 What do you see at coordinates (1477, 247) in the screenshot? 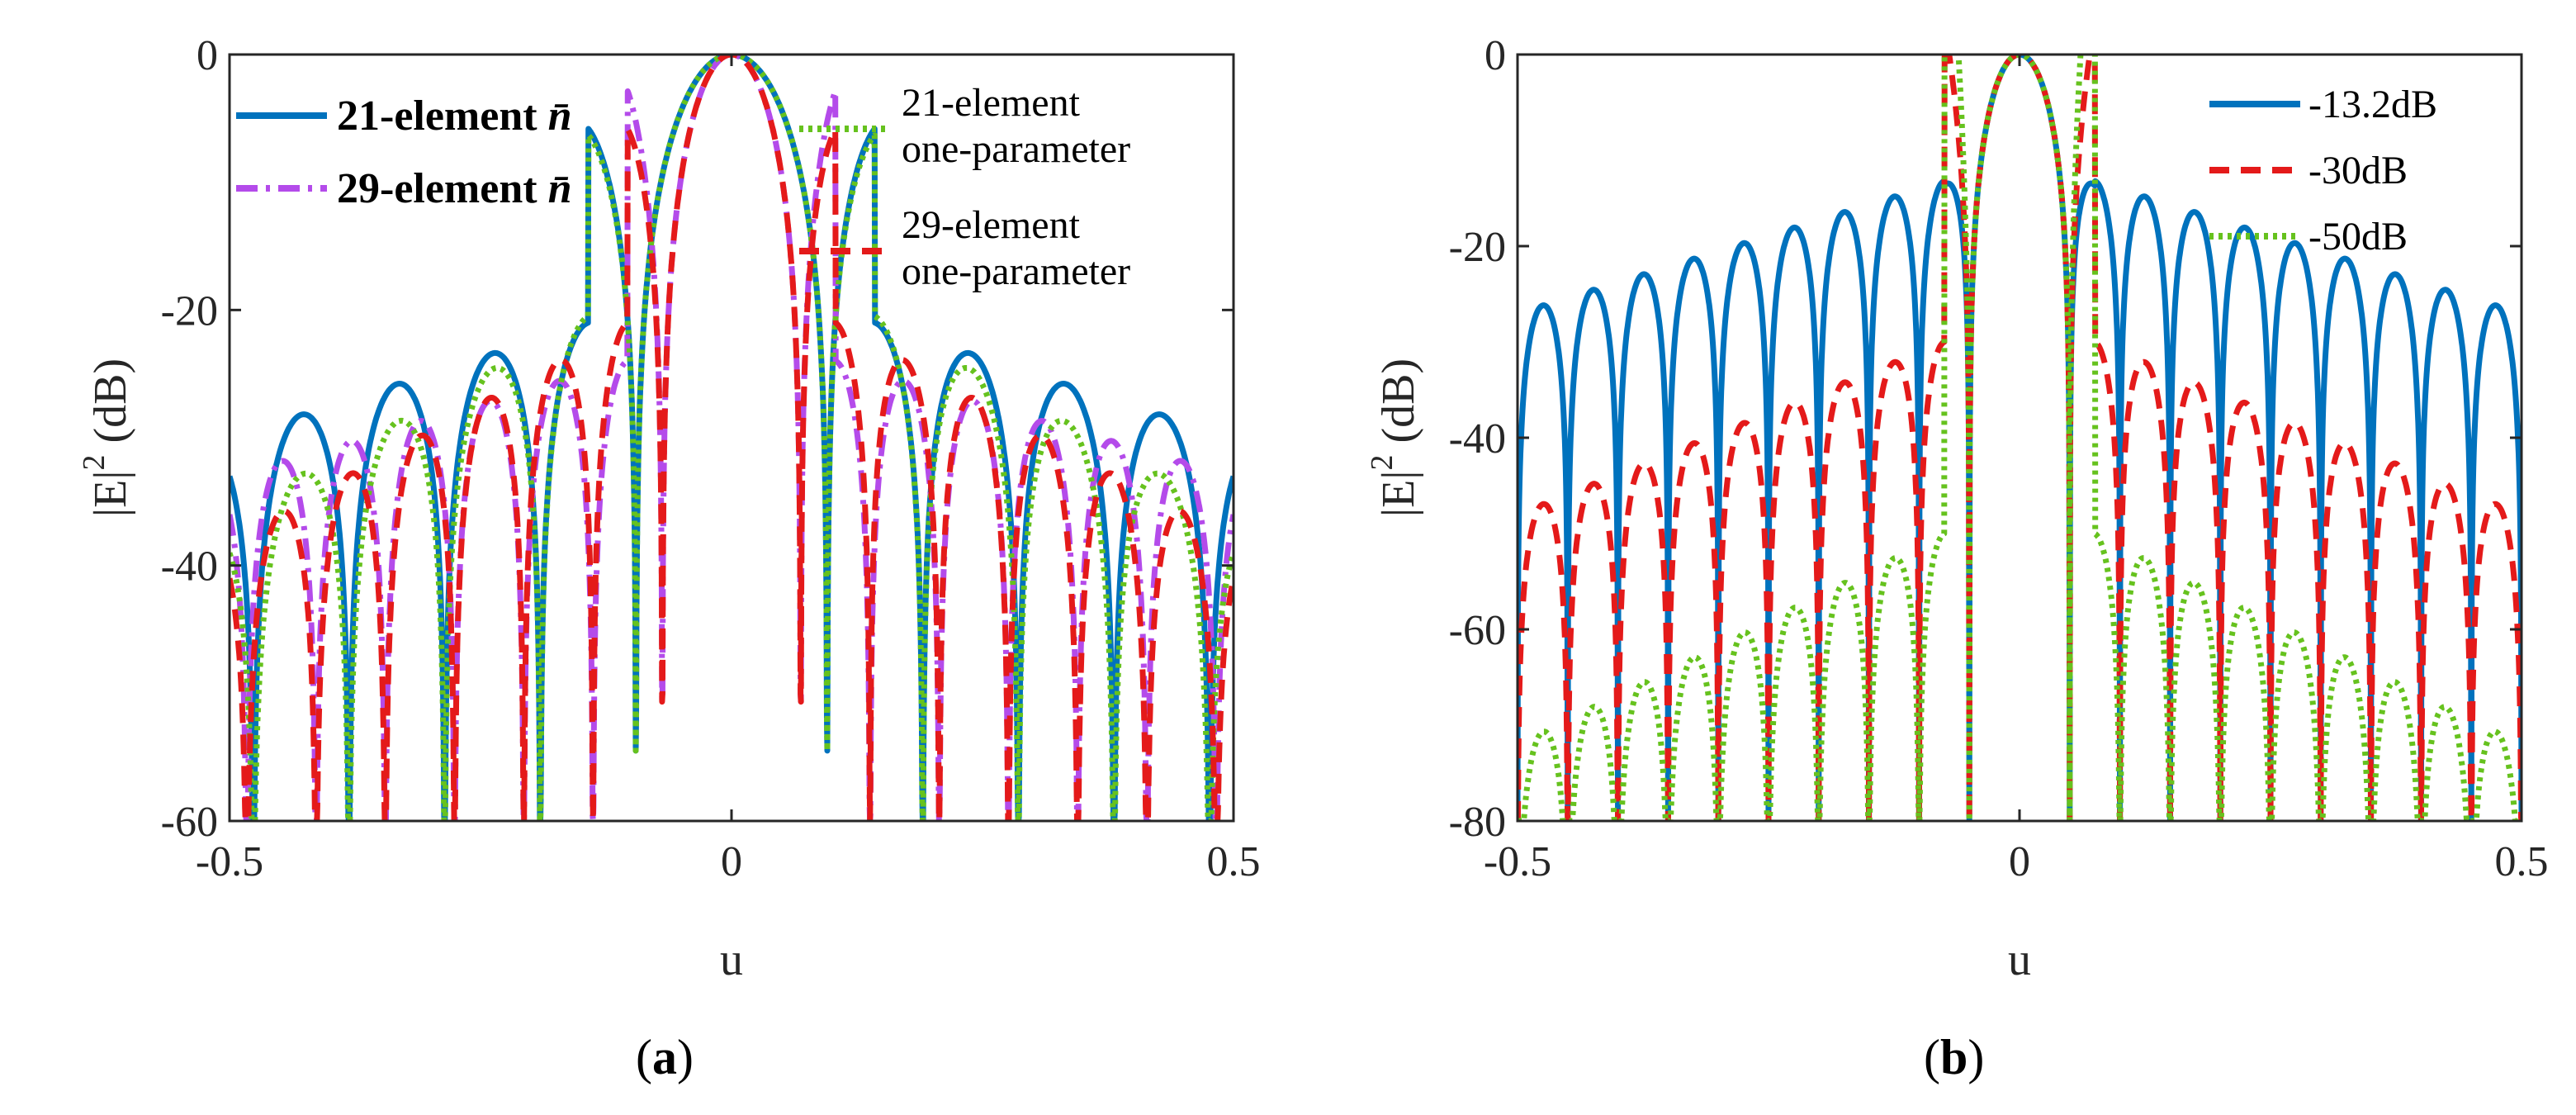
I see `panel-b-y-tick-label: -20` at bounding box center [1477, 247].